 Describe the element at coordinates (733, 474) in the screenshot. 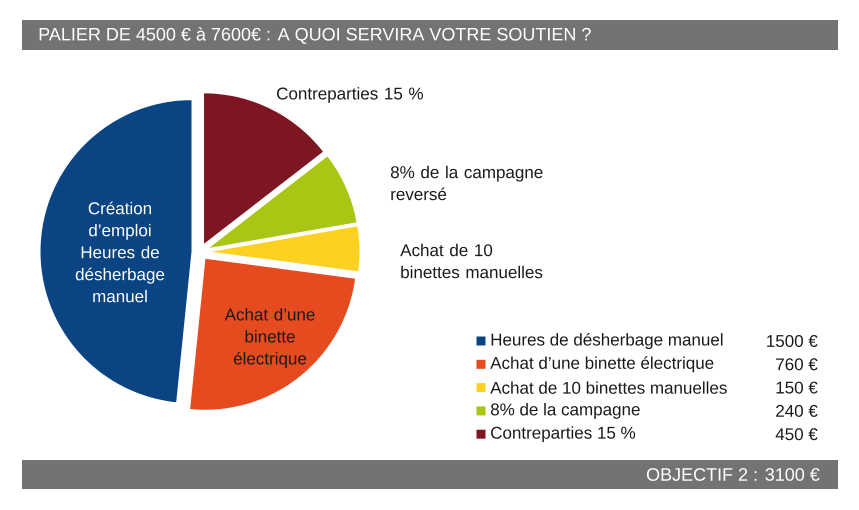

I see `text: OBJECTIF 2 : 3100 €` at that location.